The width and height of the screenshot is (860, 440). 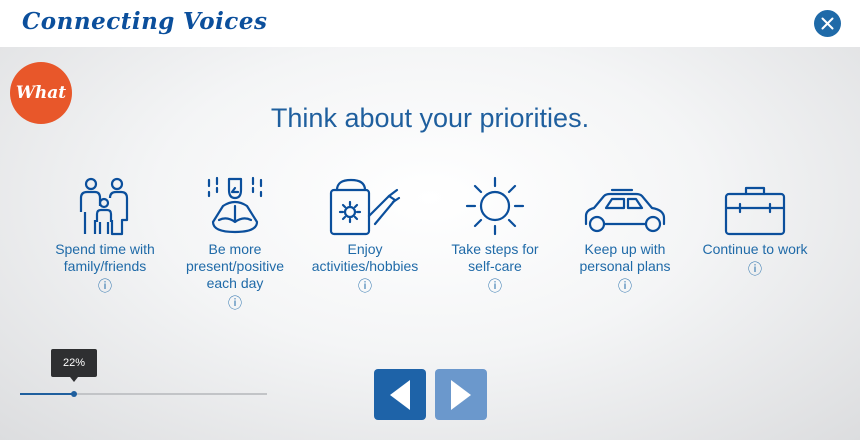 What do you see at coordinates (365, 207) in the screenshot?
I see `watering-can-icon` at bounding box center [365, 207].